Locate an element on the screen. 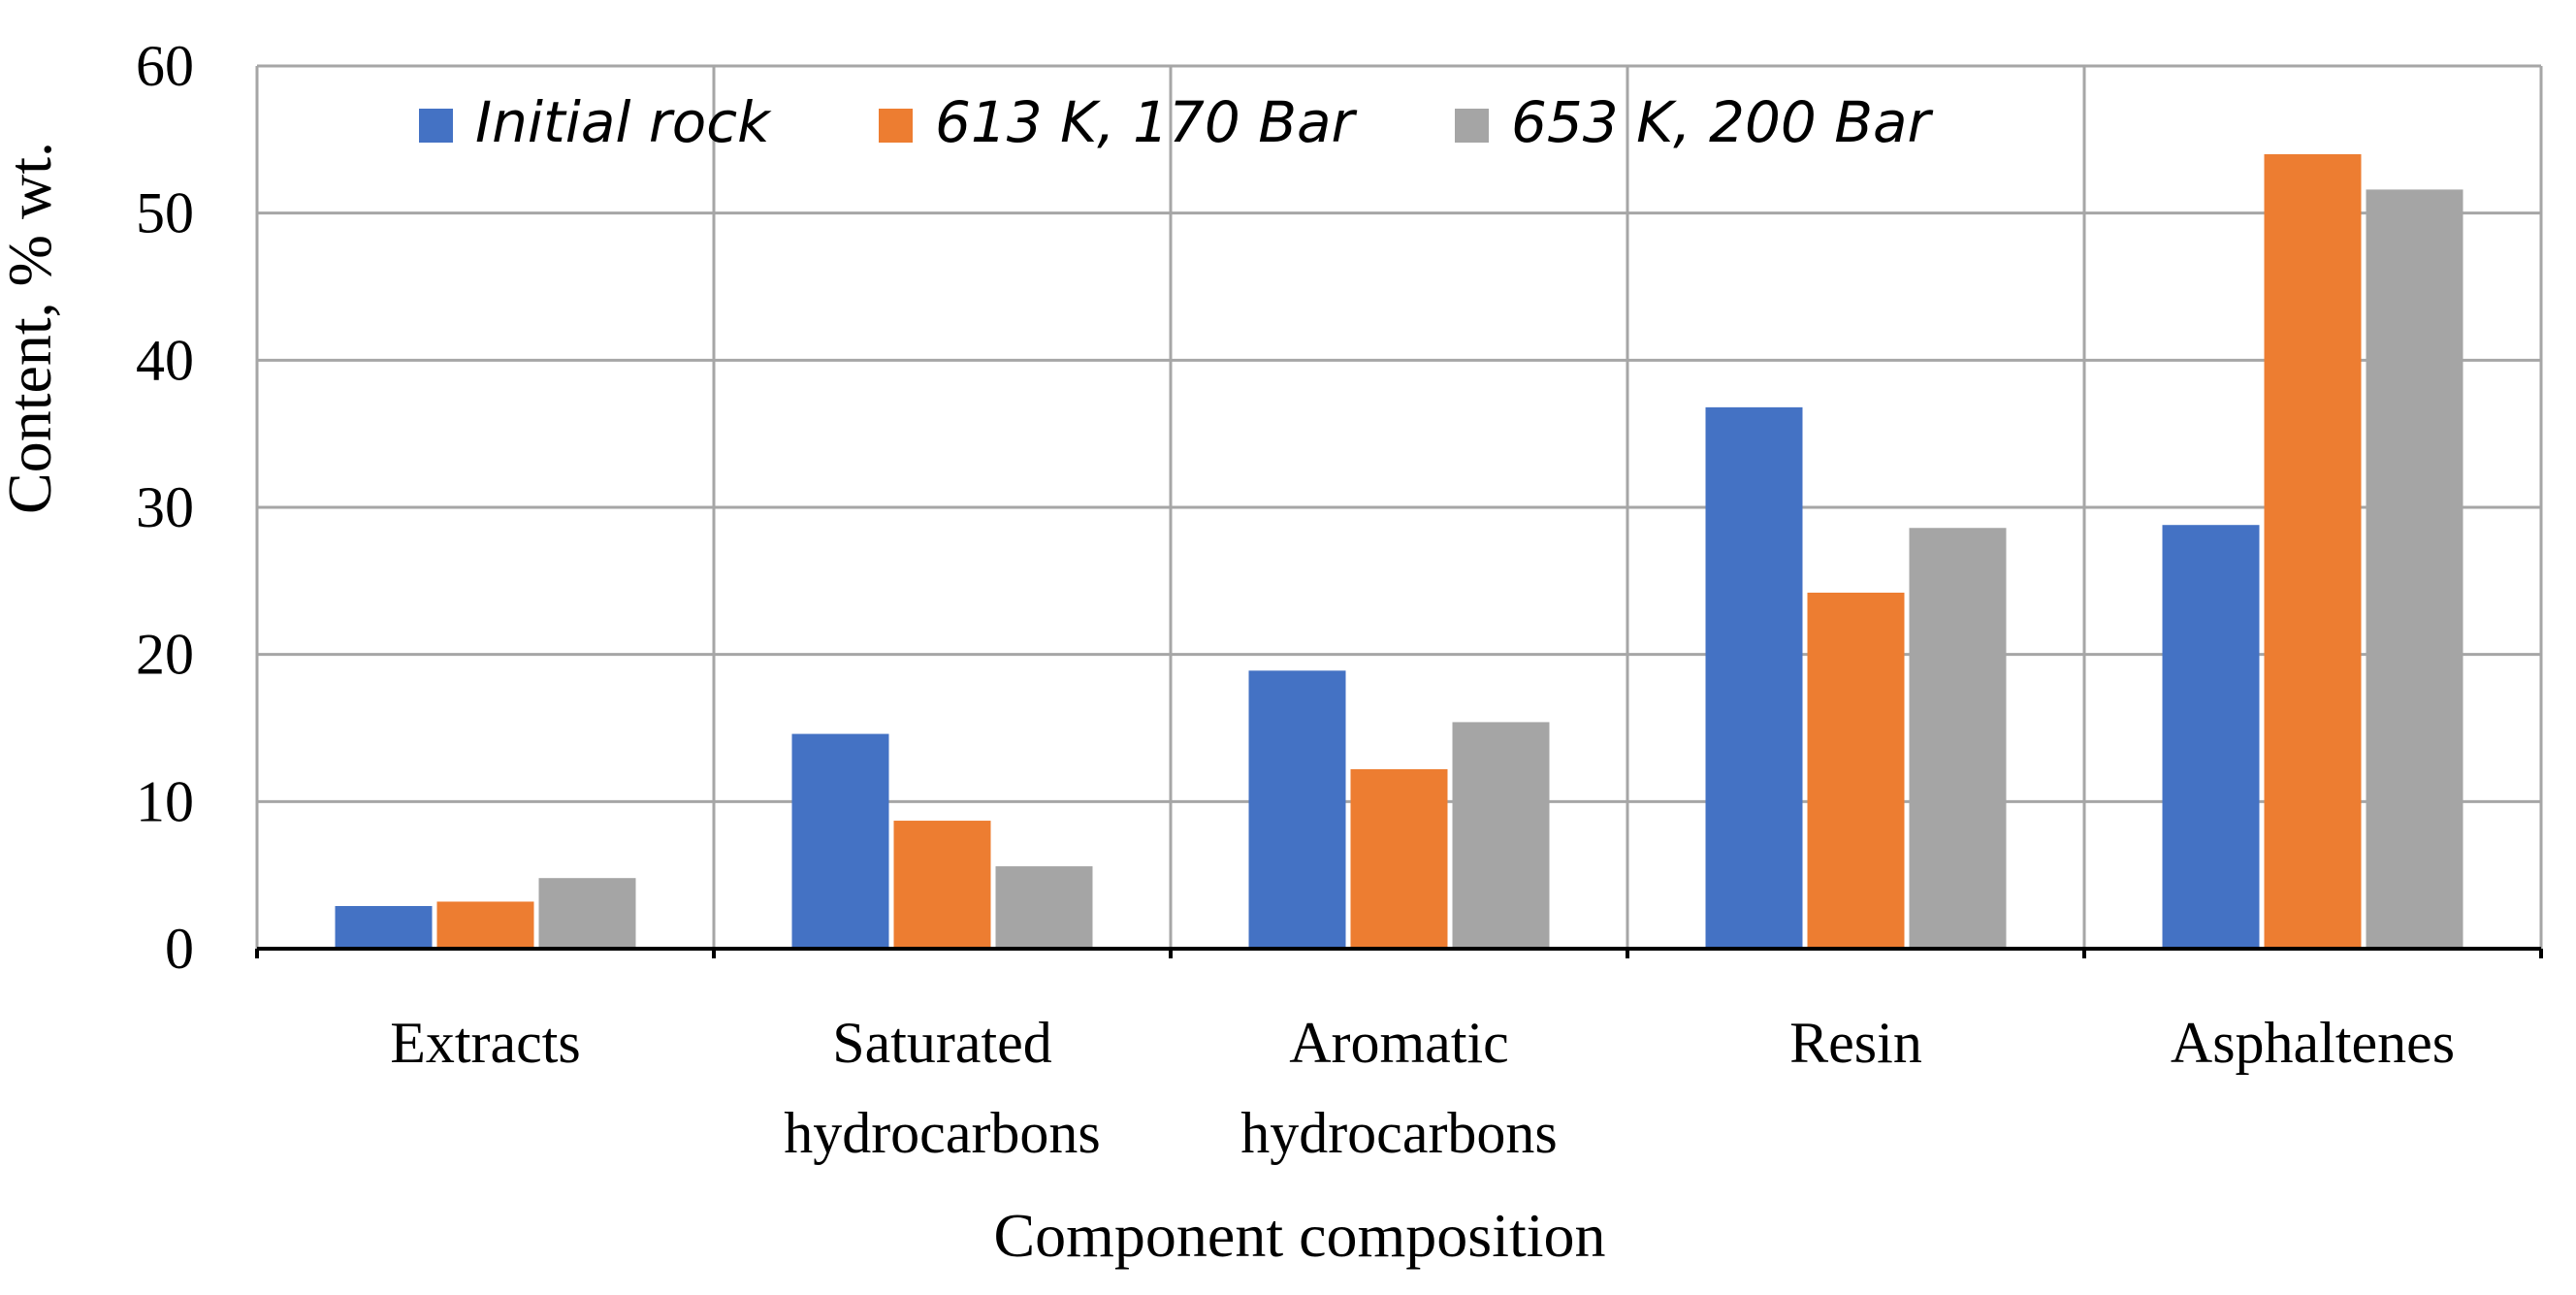 The image size is (2576, 1295). y-tick-label: 40 is located at coordinates (165, 360).